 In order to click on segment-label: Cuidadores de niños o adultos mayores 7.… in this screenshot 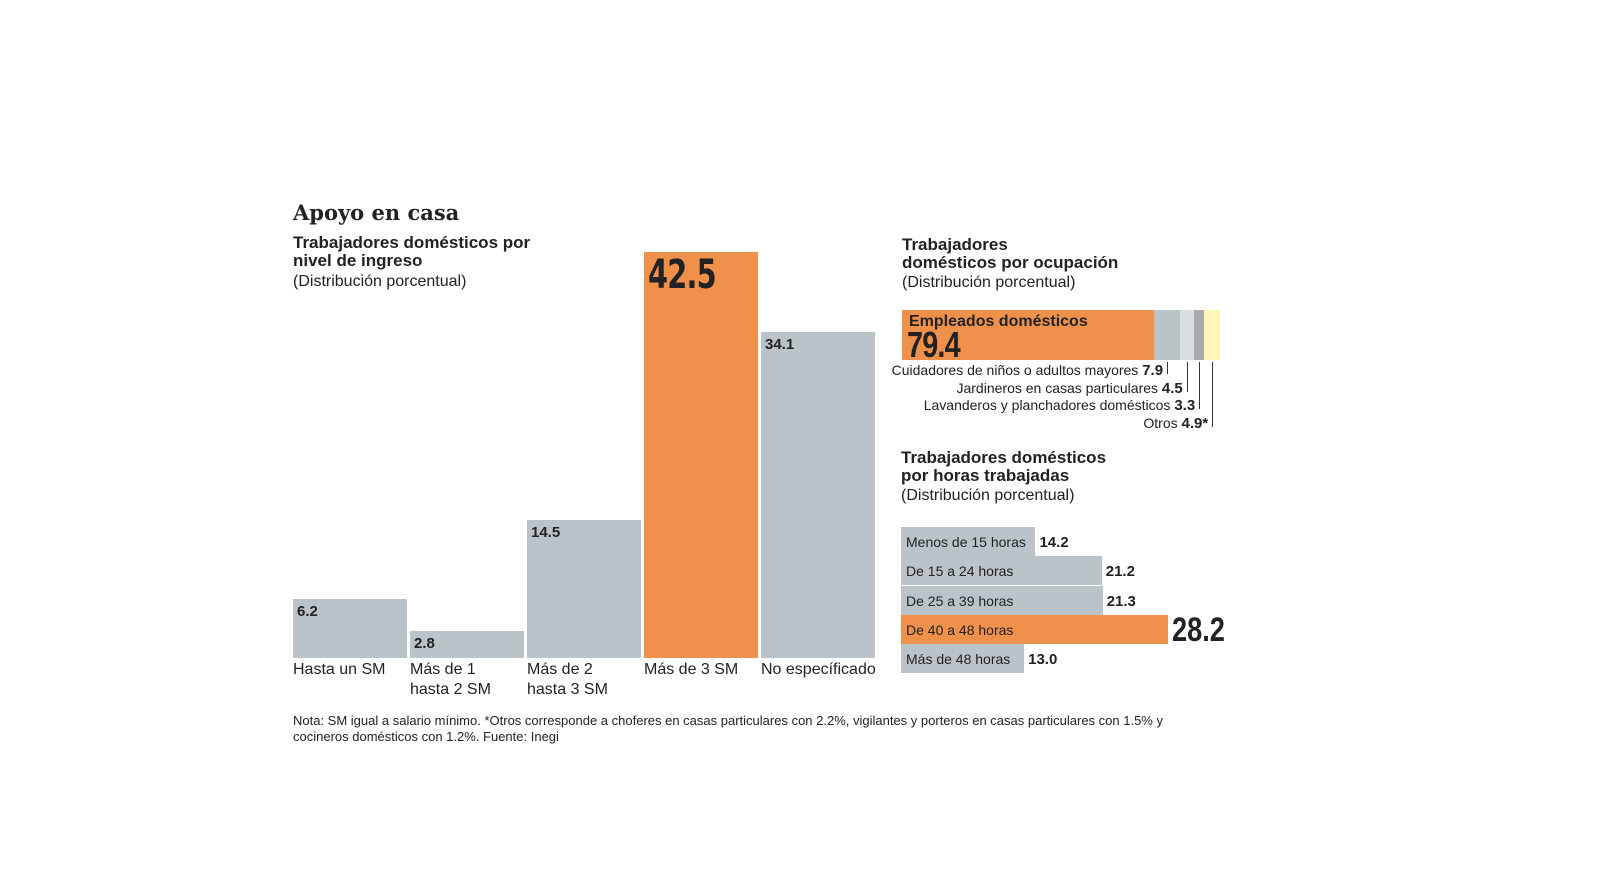, I will do `click(1027, 370)`.